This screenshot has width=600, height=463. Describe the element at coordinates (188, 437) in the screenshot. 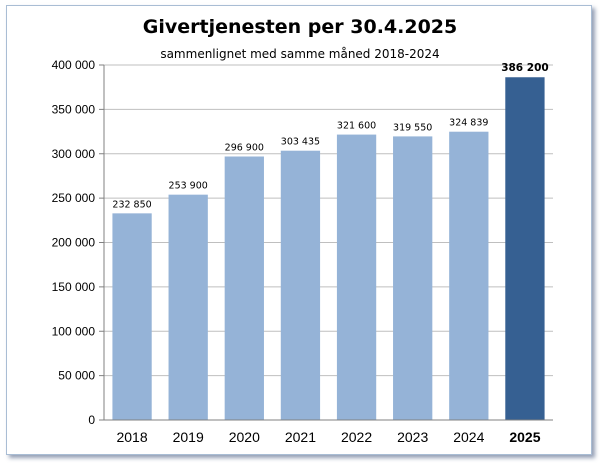

I see `x-tick-label-2019: 2019` at that location.